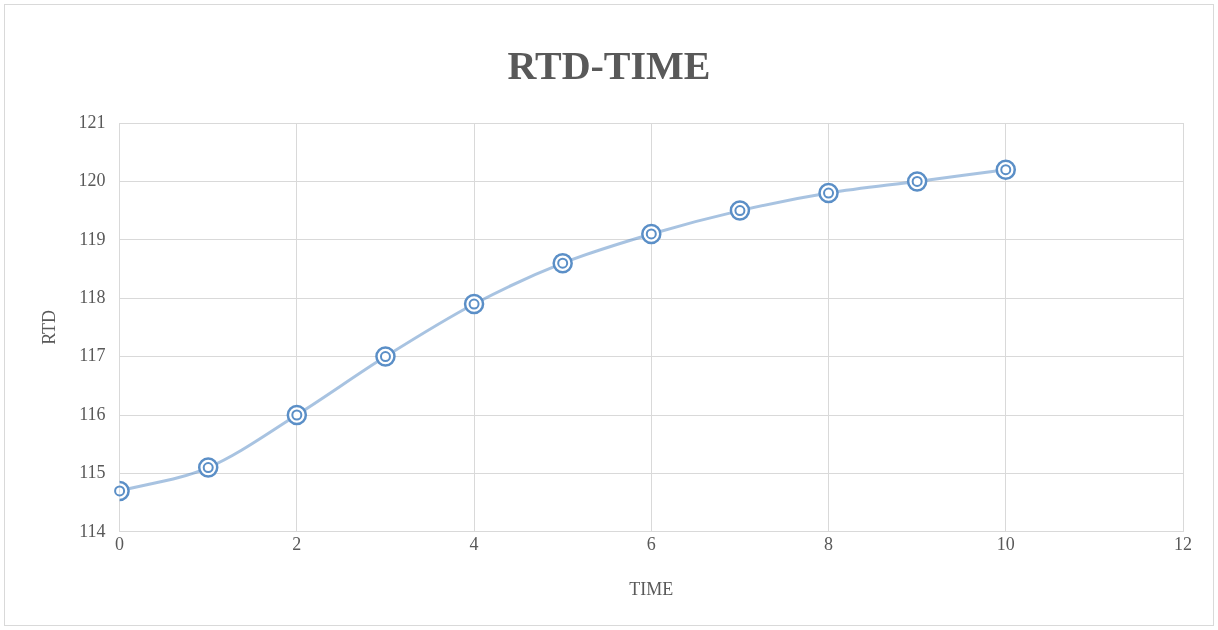  I want to click on y-tick-label: 119, so click(92, 238).